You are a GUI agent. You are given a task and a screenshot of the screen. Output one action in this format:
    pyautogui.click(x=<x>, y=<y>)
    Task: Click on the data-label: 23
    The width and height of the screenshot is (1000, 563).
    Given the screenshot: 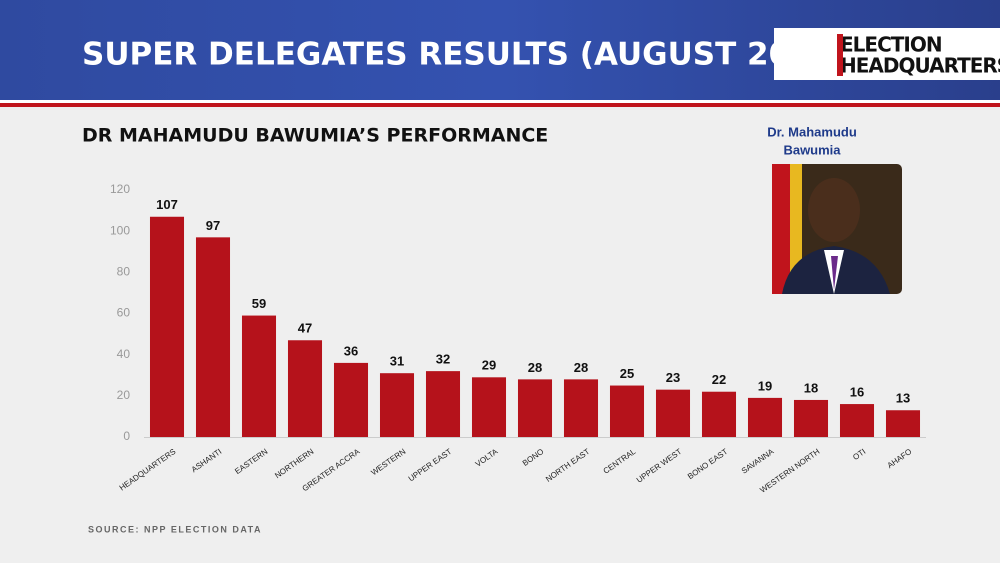 What is the action you would take?
    pyautogui.click(x=673, y=377)
    